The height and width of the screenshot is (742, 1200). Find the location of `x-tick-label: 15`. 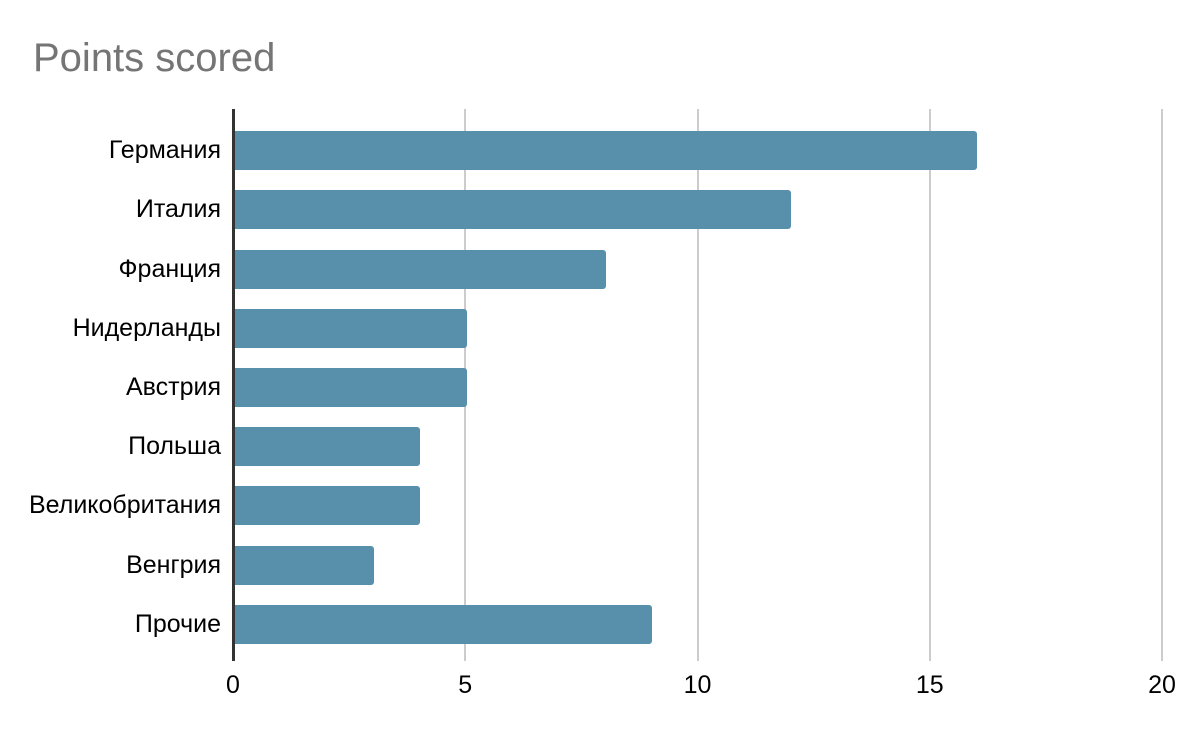

x-tick-label: 15 is located at coordinates (929, 685).